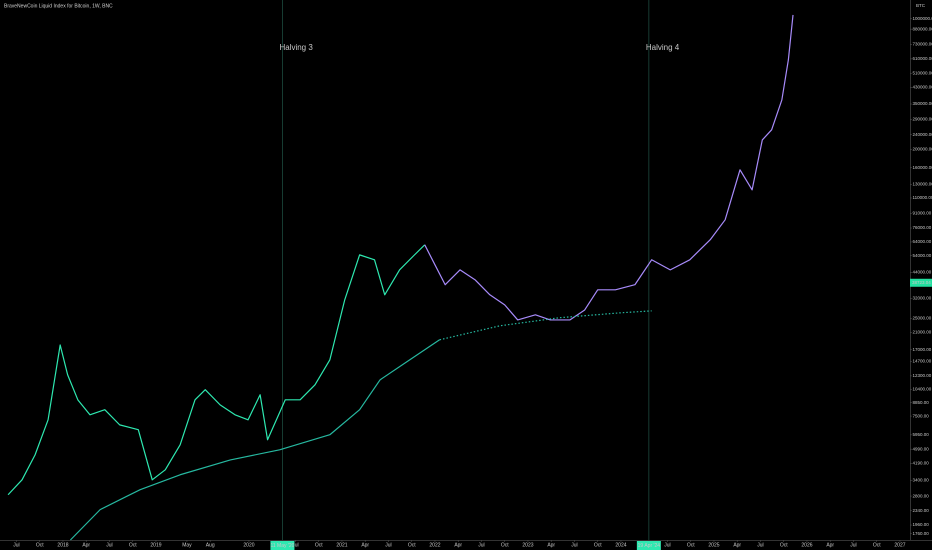  Describe the element at coordinates (921, 479) in the screenshot. I see `y-tick-label: 3400.00` at that location.